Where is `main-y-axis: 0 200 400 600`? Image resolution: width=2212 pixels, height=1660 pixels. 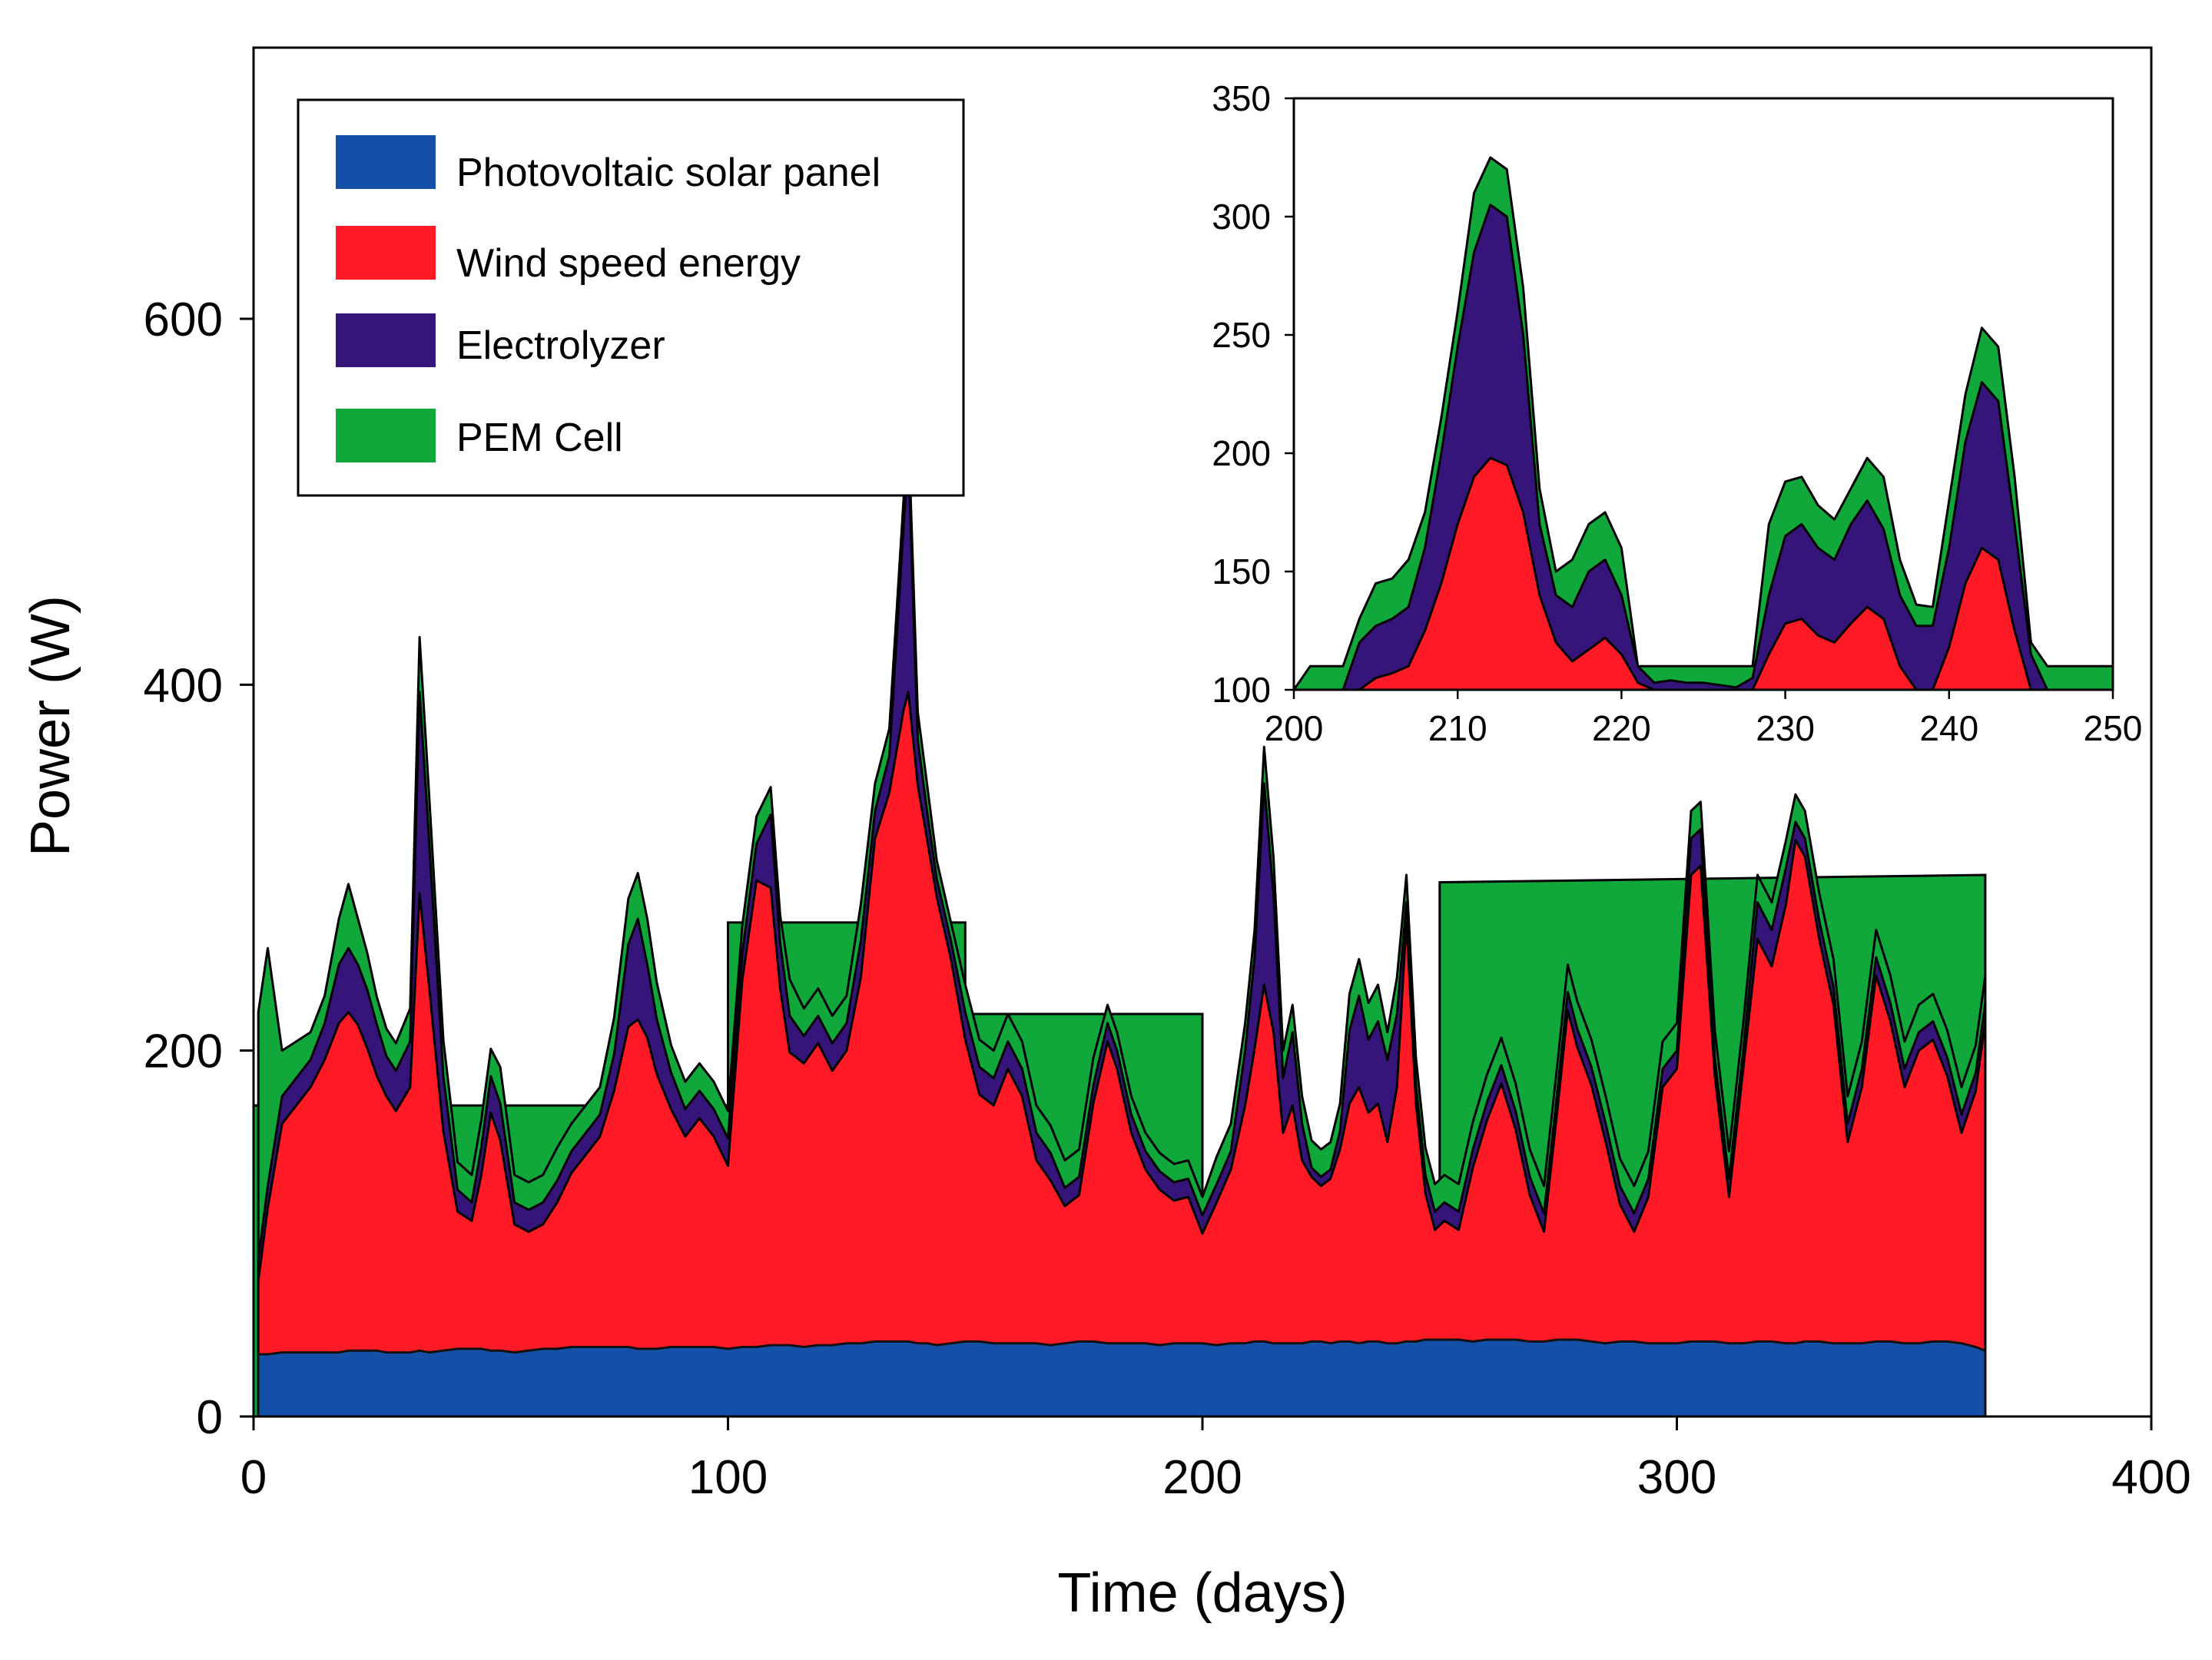
main-y-axis: 0 200 400 600 is located at coordinates (199, 868).